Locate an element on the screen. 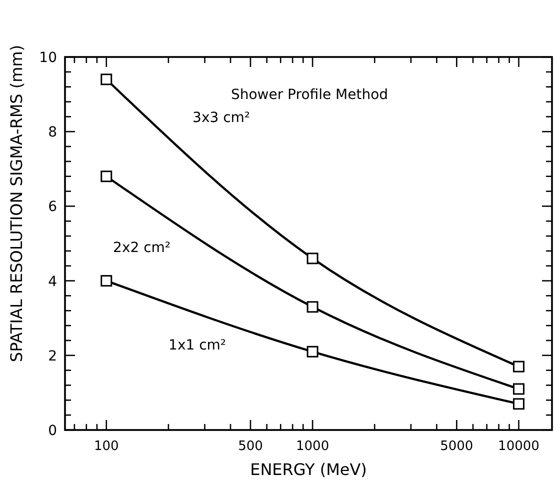 The width and height of the screenshot is (554, 483). y-tick-label: 10 is located at coordinates (48, 58).